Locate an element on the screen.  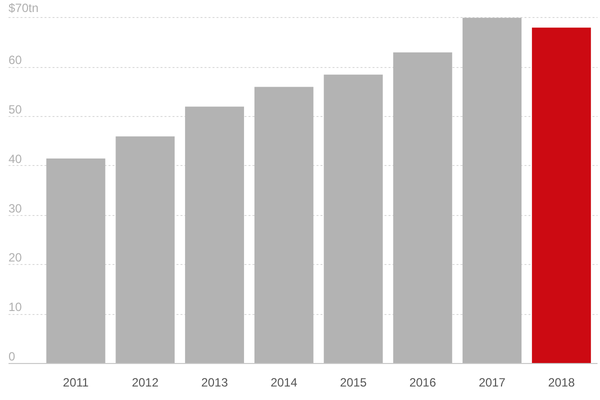
x-tick-label: 2015 is located at coordinates (353, 383).